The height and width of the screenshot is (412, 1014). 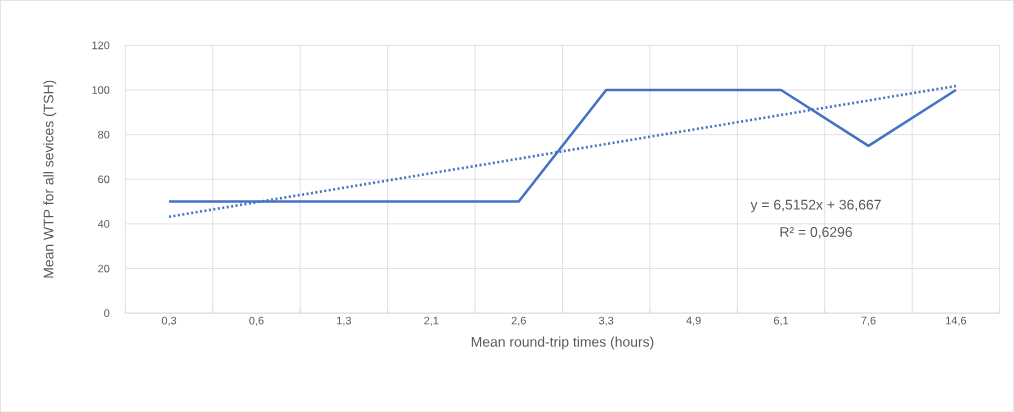 I want to click on y-tick-label: 40, so click(x=103, y=223).